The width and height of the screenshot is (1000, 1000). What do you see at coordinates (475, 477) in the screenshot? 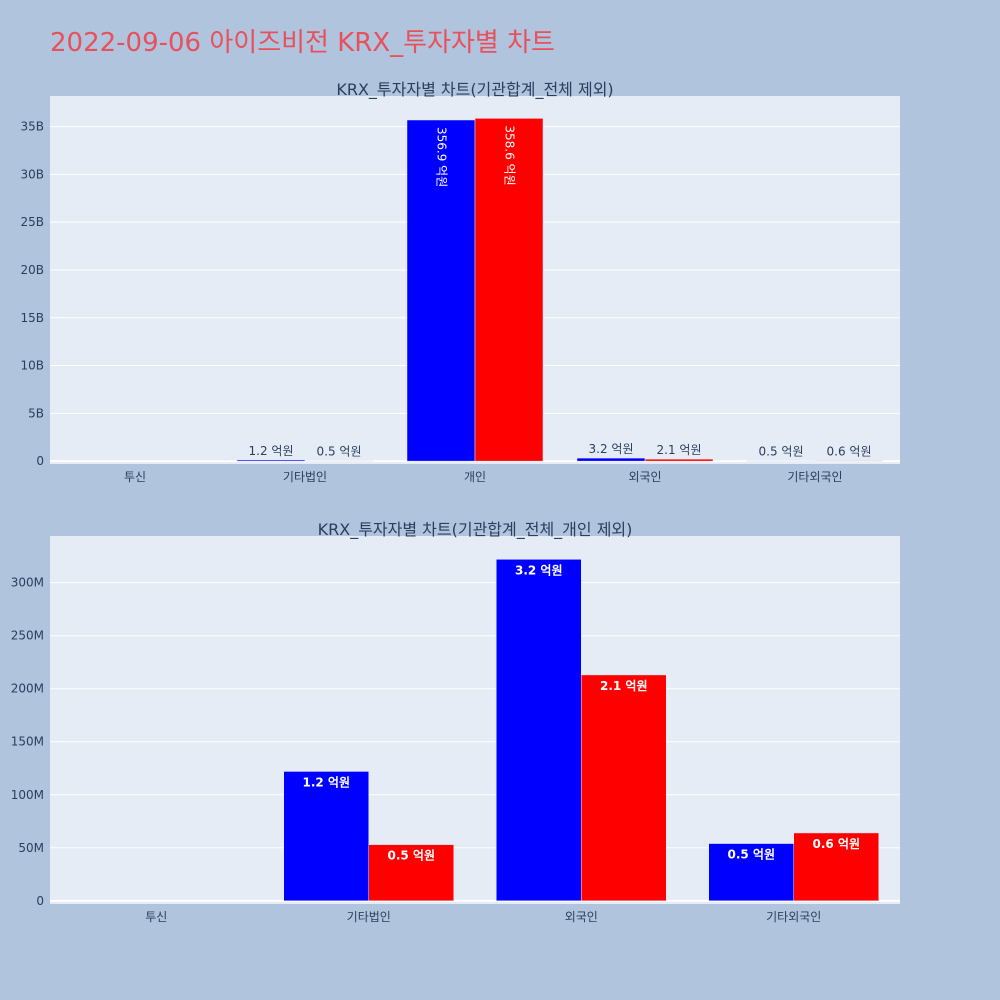
I see `x-tick-label: 개인` at bounding box center [475, 477].